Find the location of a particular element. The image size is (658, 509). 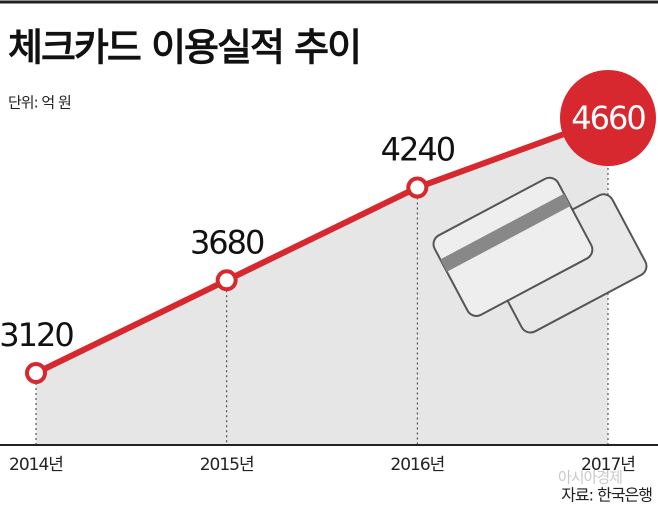

x-tick-label: 2017년 is located at coordinates (608, 465).